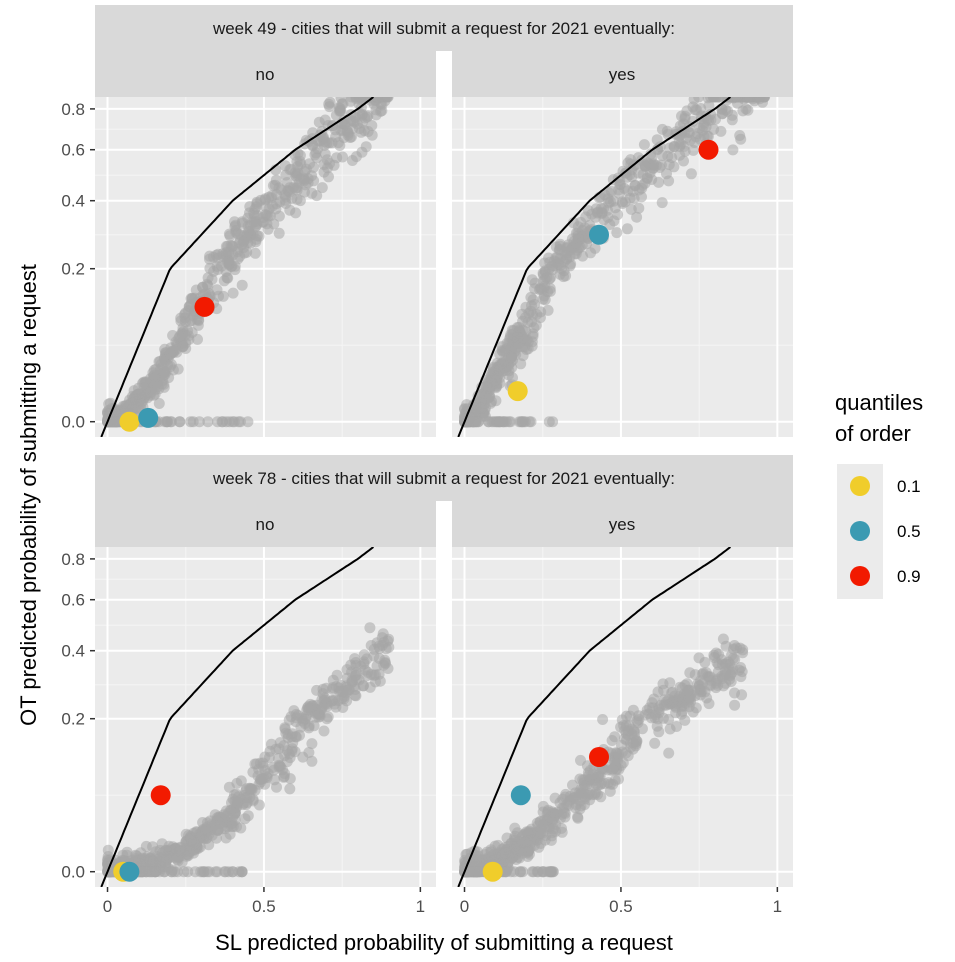 The image size is (955, 962). I want to click on legend-label-0.1: 0.1, so click(909, 486).